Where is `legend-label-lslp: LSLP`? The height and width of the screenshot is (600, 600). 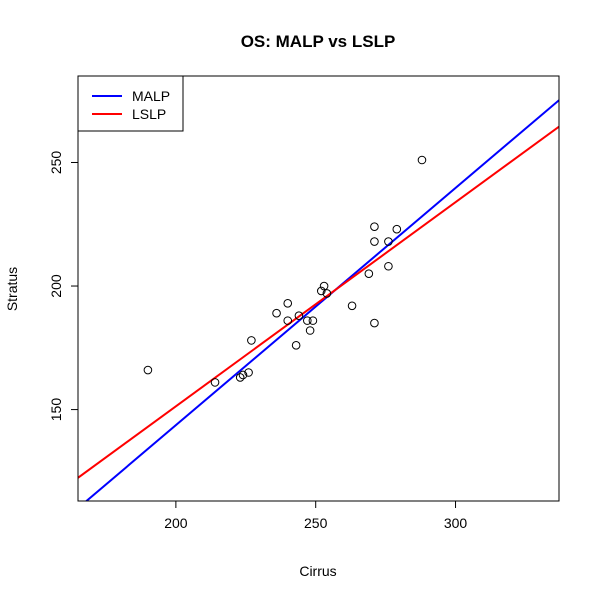
legend-label-lslp: LSLP is located at coordinates (149, 114).